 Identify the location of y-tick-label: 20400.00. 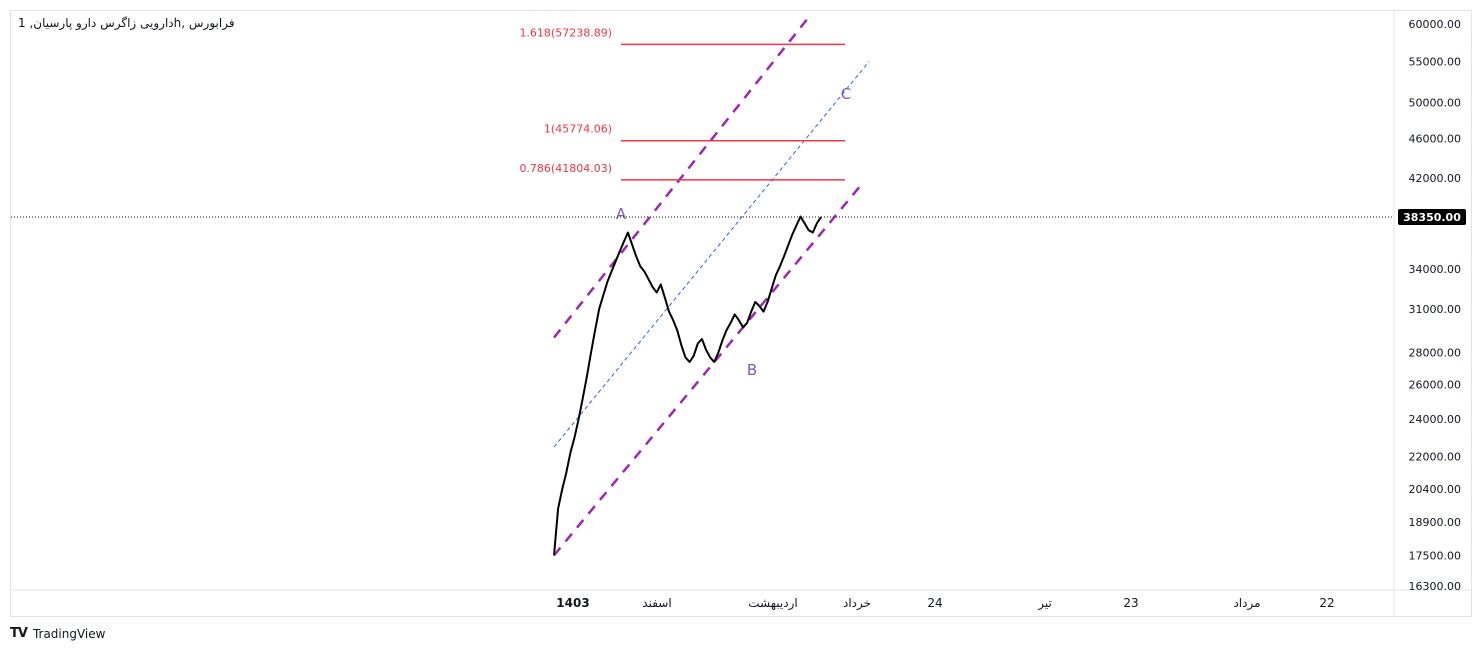
(1435, 489).